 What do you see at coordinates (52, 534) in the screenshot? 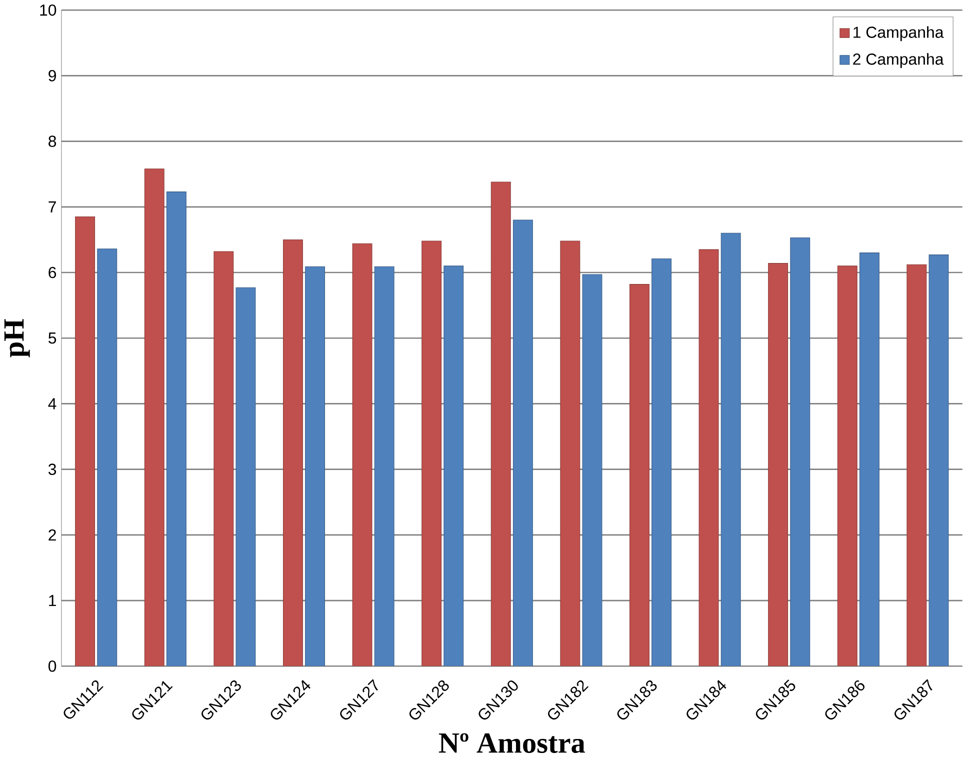
I see `y-tick-label: 2` at bounding box center [52, 534].